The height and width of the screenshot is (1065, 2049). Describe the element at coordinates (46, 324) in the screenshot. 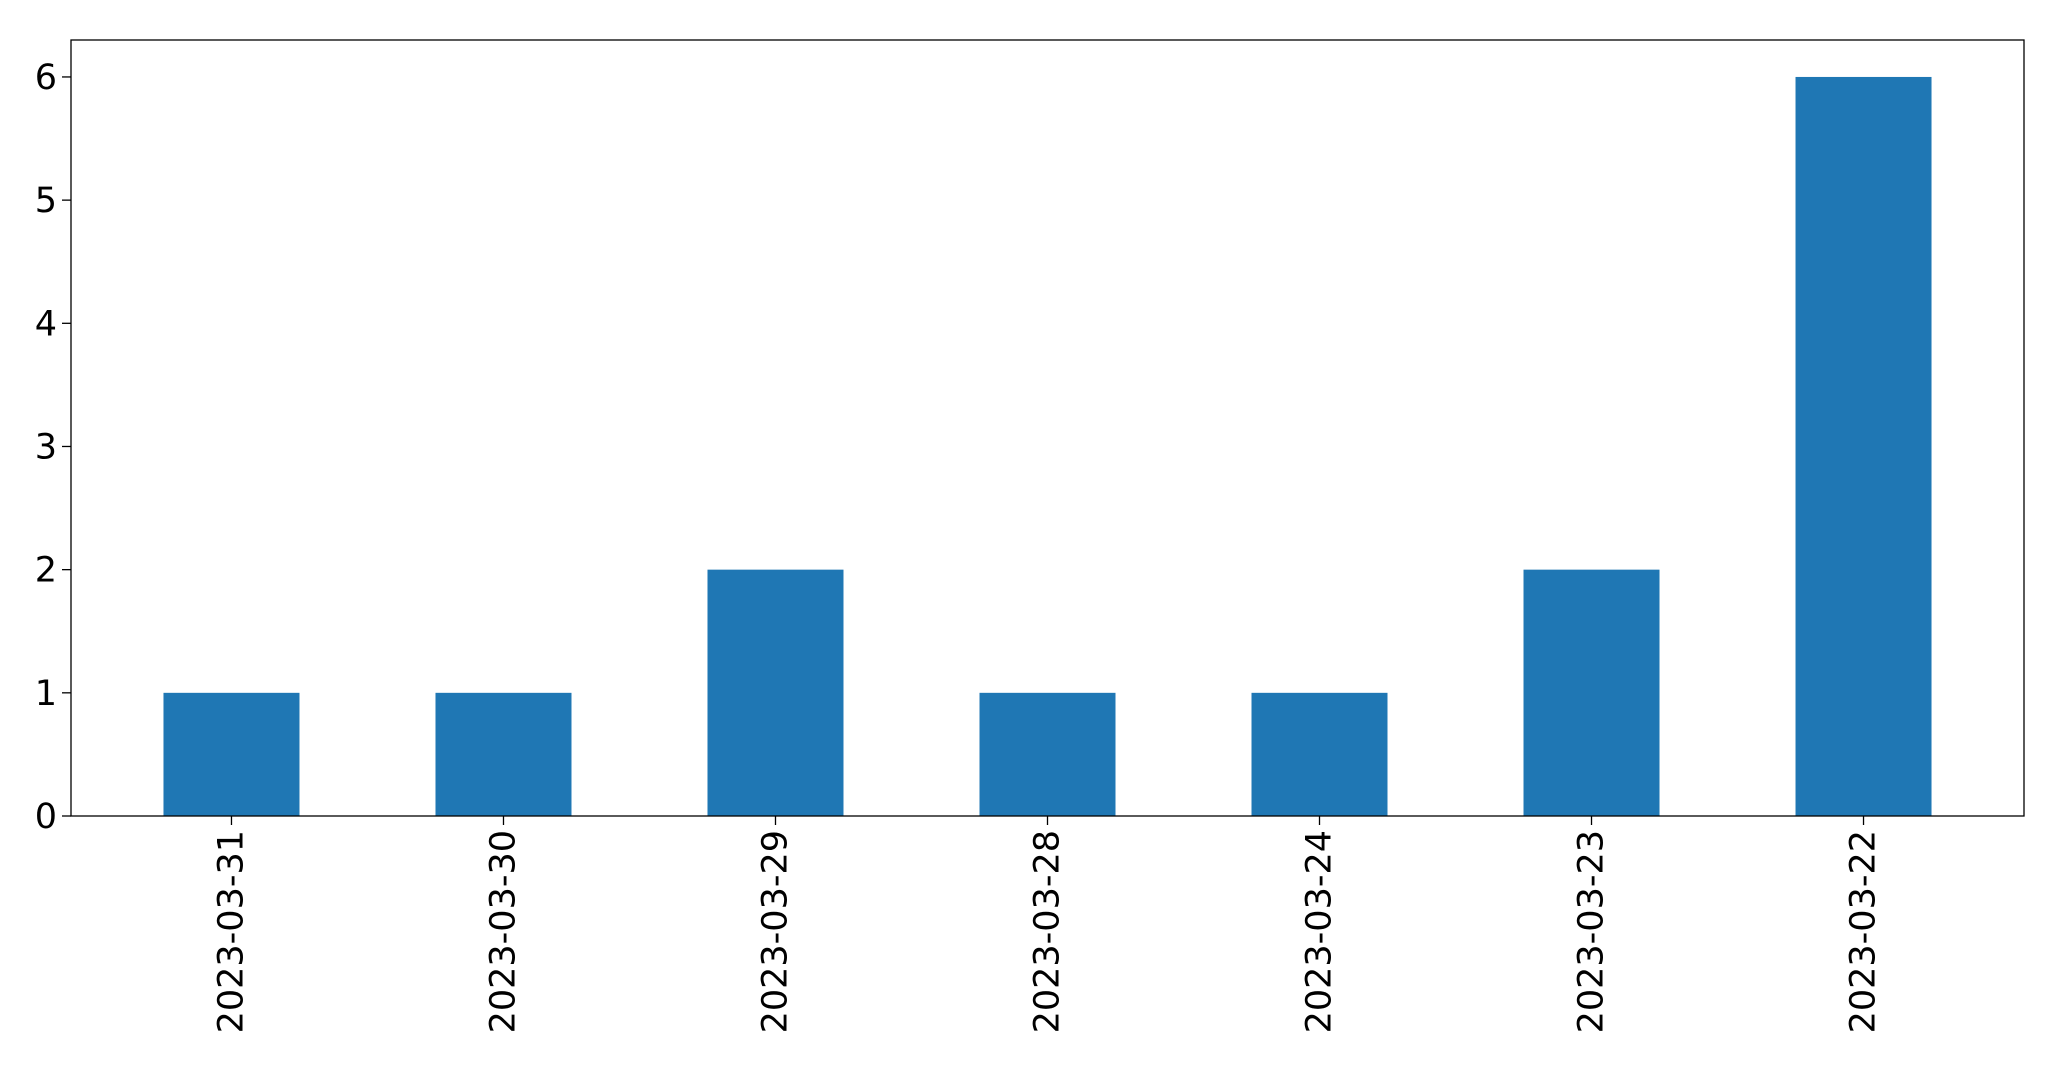

I see `y-tick-label: 4` at that location.